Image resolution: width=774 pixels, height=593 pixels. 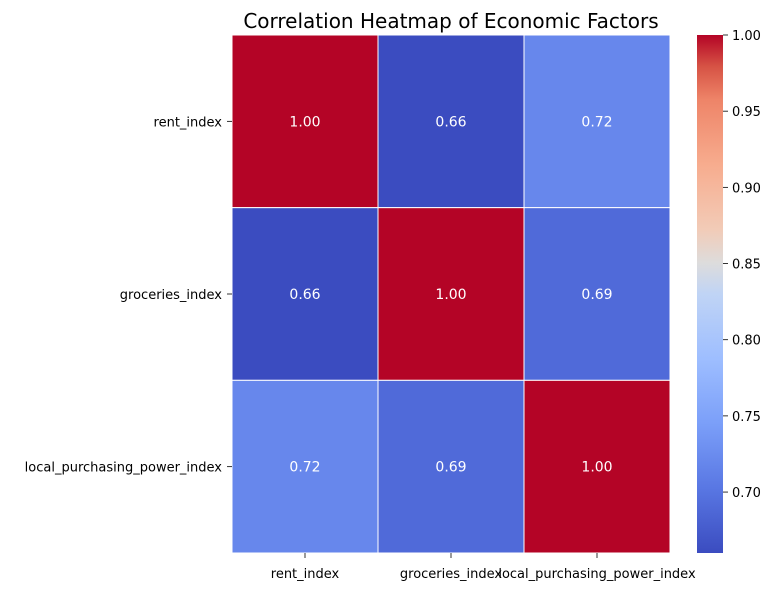 What do you see at coordinates (597, 574) in the screenshot?
I see `x-tick-label: local_purchasing_power_index` at bounding box center [597, 574].